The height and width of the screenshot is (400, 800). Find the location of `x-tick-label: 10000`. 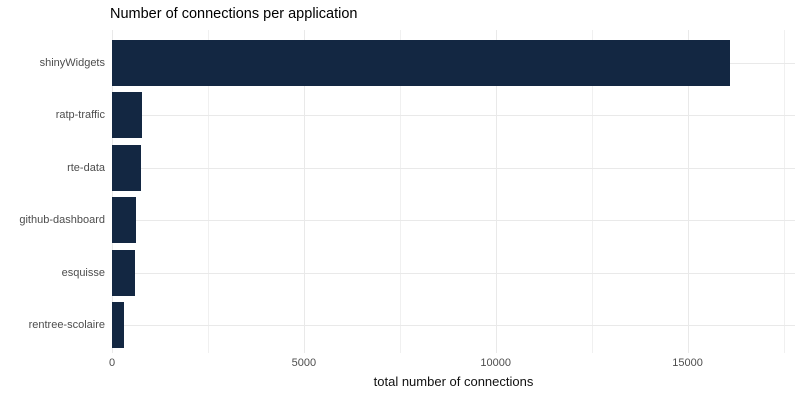

x-tick-label: 10000 is located at coordinates (495, 363).